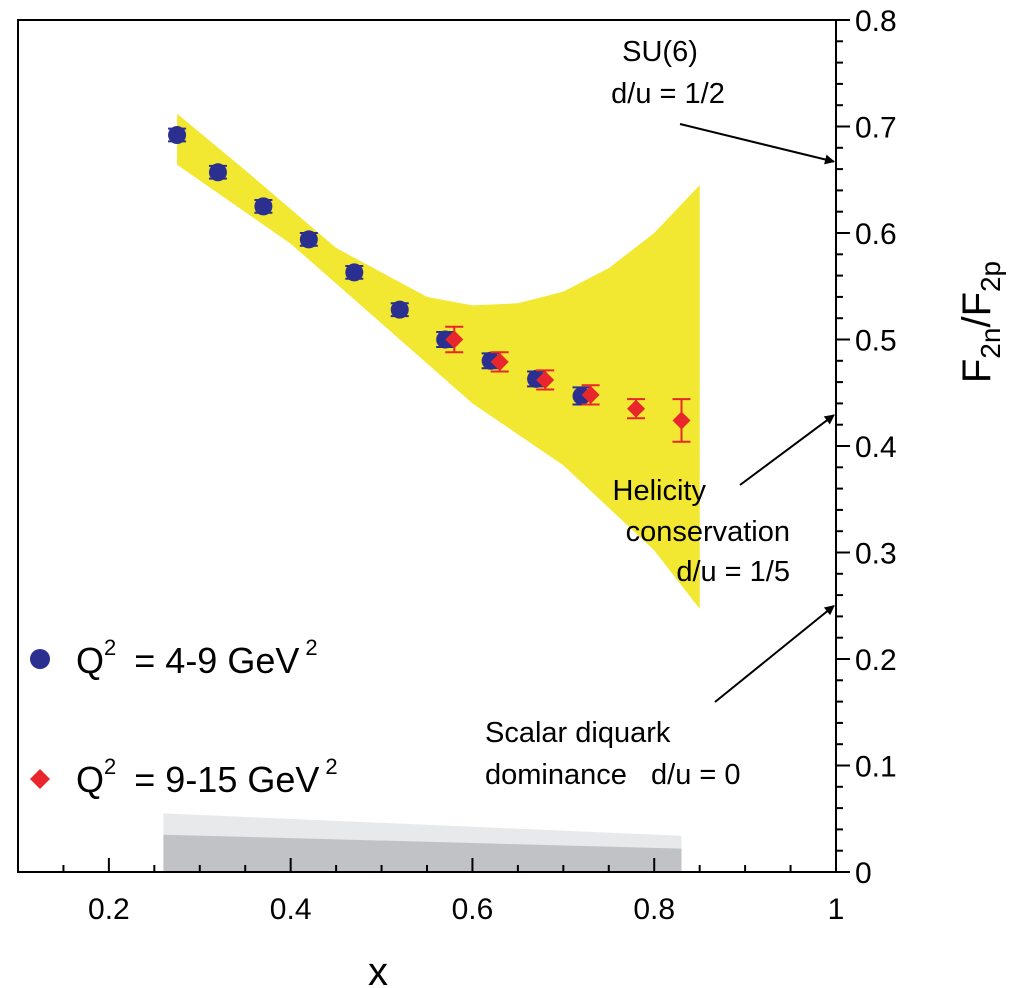 The width and height of the screenshot is (1023, 988). What do you see at coordinates (977, 371) in the screenshot?
I see `y-axis-title-base: F` at bounding box center [977, 371].